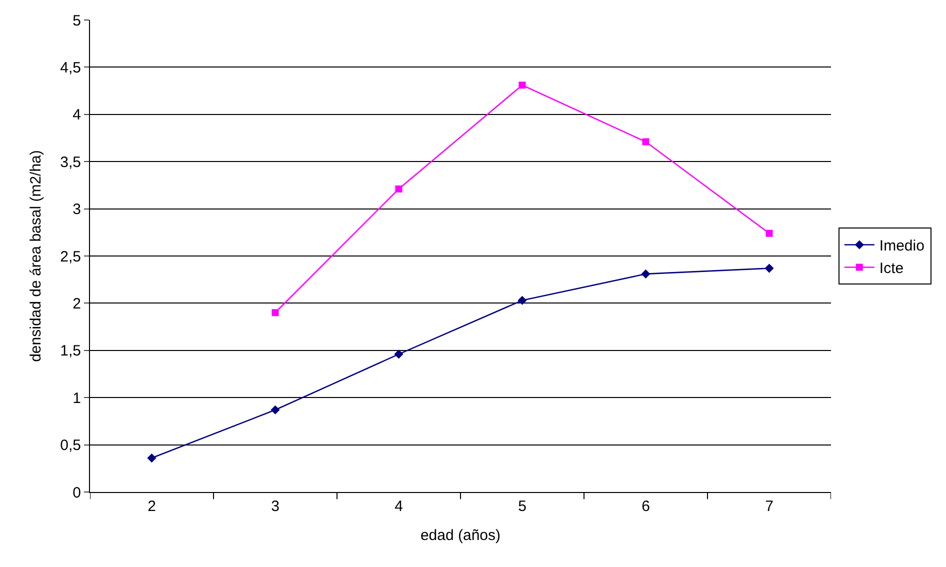 This screenshot has width=946, height=567. Describe the element at coordinates (70, 162) in the screenshot. I see `y-tick-label: 3,5` at that location.